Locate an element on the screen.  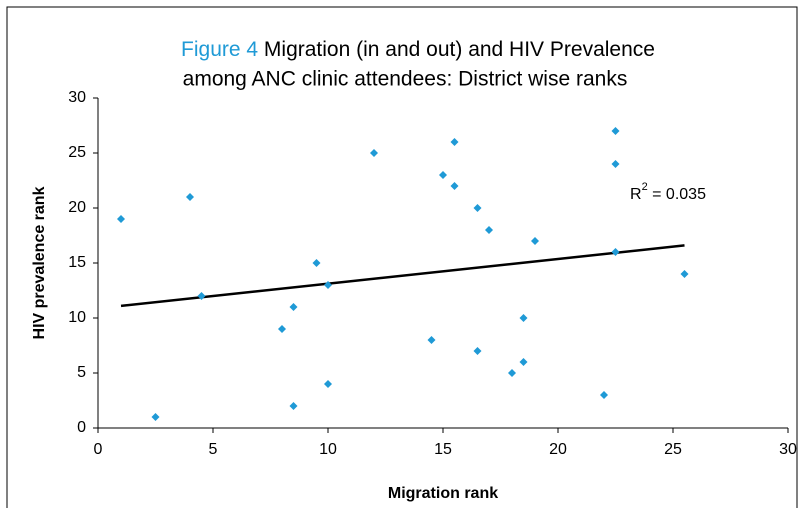
y-tick-label: 15 is located at coordinates (77, 262).